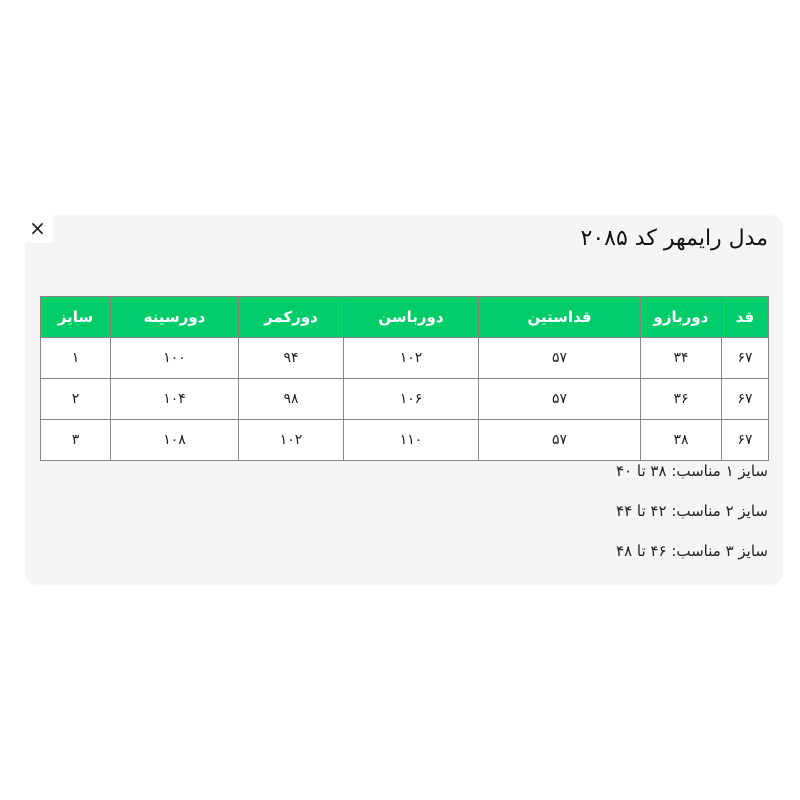 The image size is (800, 800). What do you see at coordinates (681, 440) in the screenshot?
I see `table-cell: ۳۸` at bounding box center [681, 440].